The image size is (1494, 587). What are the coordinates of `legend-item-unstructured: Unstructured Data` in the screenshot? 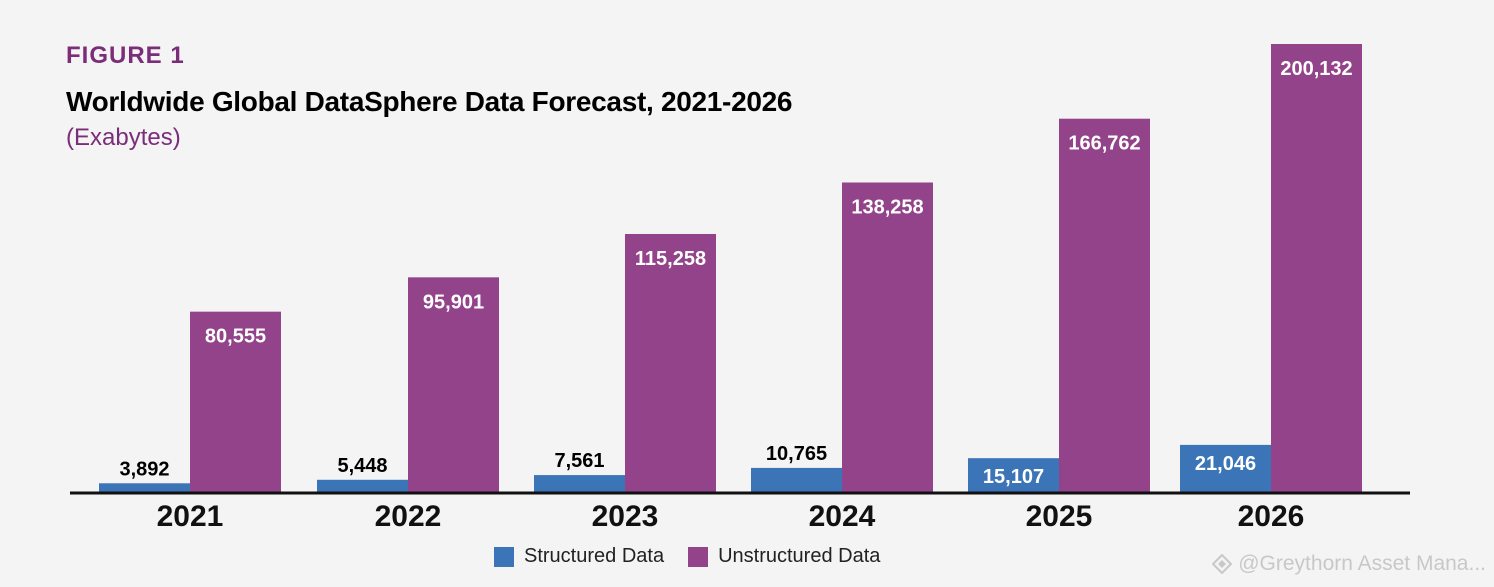 It's located at (784, 556).